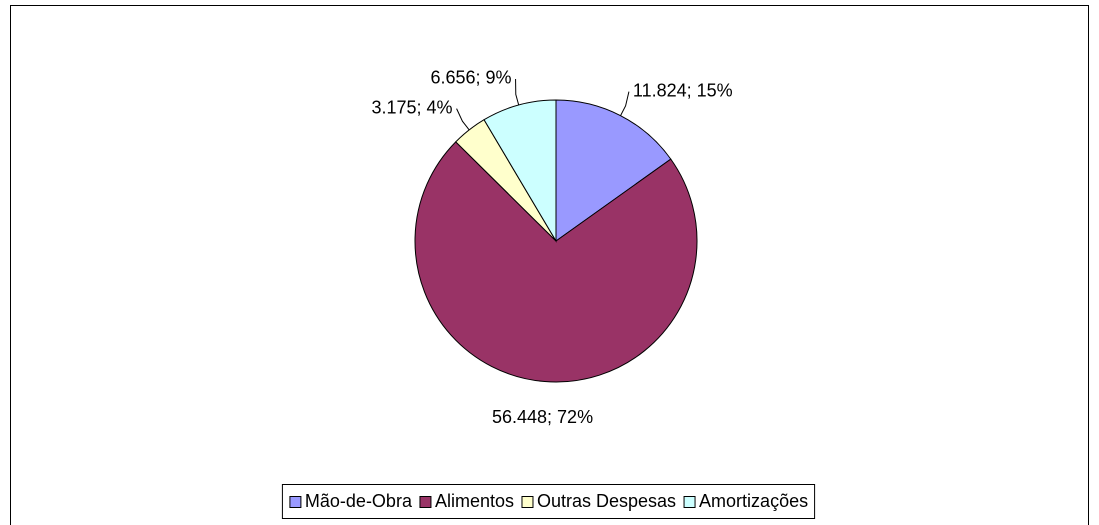 This screenshot has height=525, width=1099. What do you see at coordinates (474, 501) in the screenshot?
I see `legend-label: Alimentos` at bounding box center [474, 501].